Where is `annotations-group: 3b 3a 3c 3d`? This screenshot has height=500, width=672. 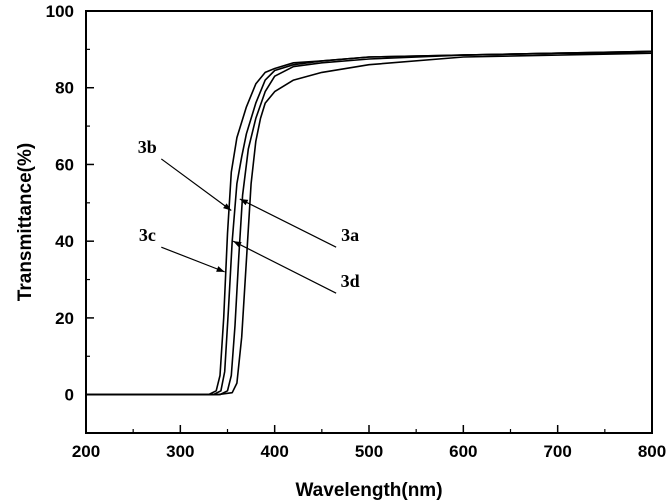
annotations-group: 3b 3a 3c 3d is located at coordinates (249, 215).